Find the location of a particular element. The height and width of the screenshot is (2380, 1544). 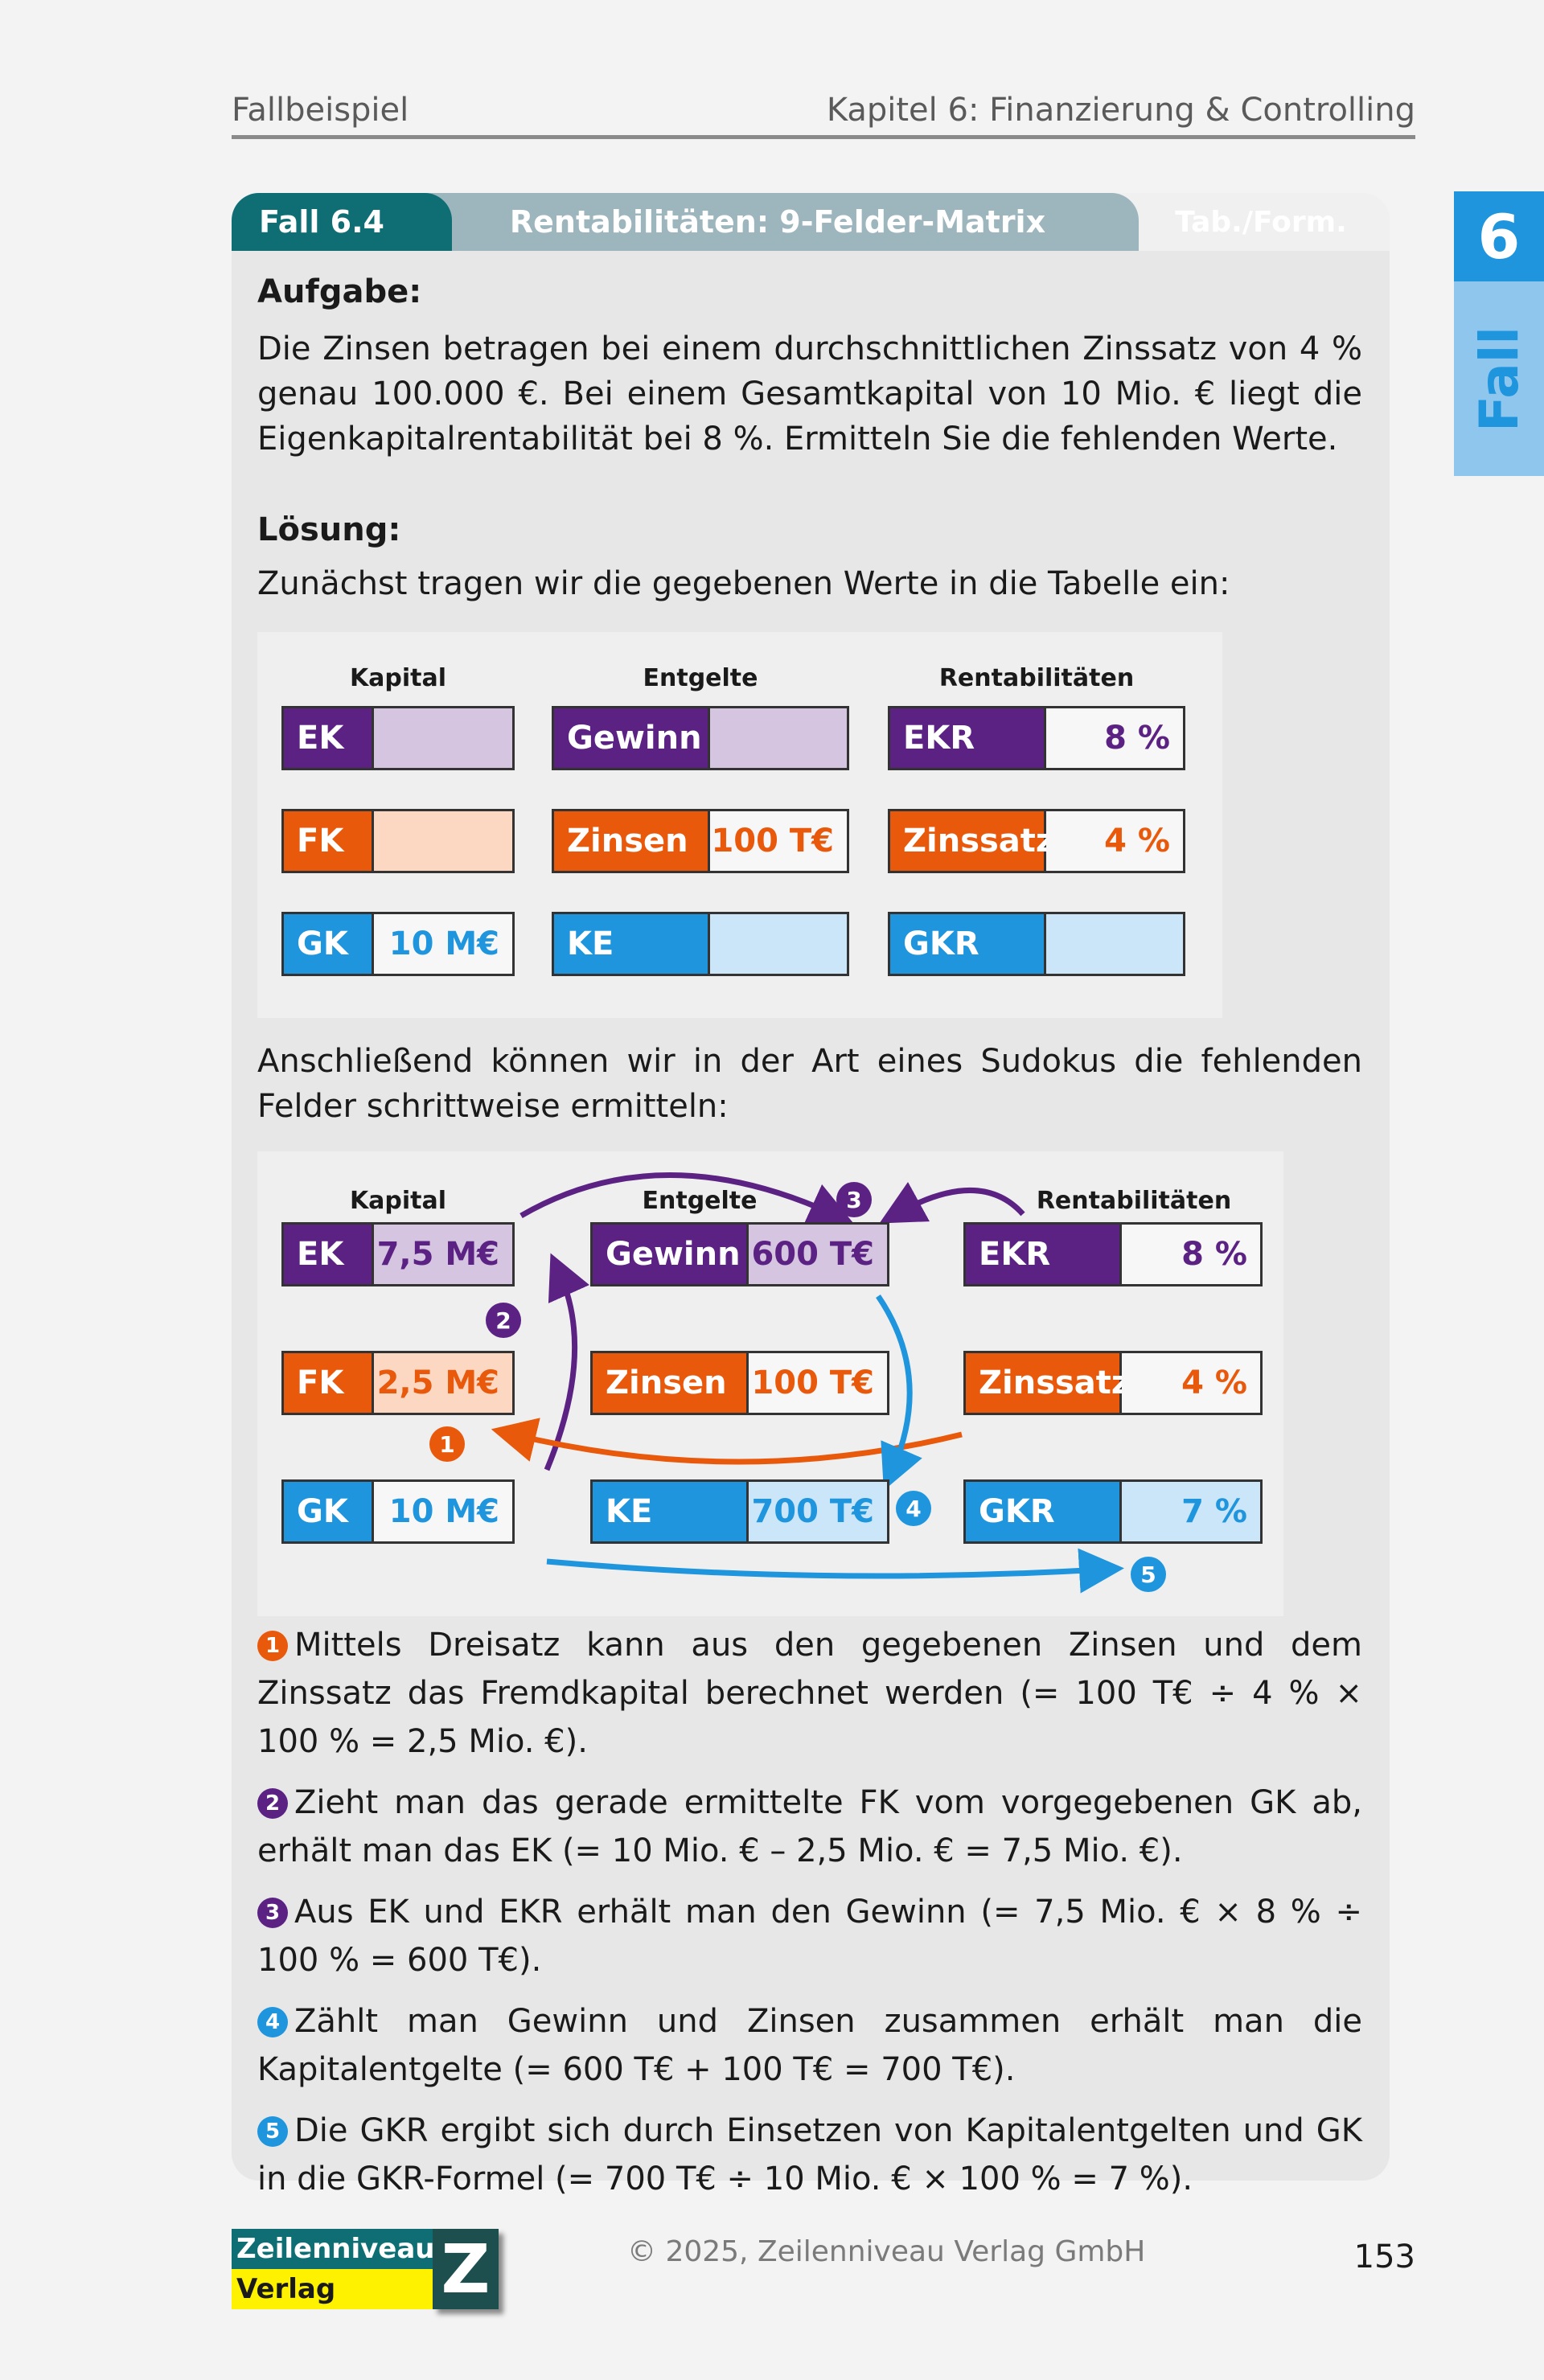

solved-cell-gk: GK 10 M€ is located at coordinates (398, 1511).